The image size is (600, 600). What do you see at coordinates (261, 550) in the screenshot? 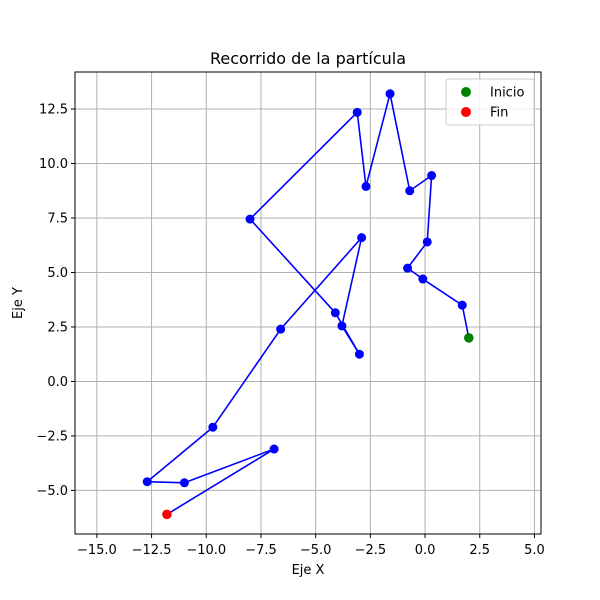
I see `x-tick-label: −7.5` at bounding box center [261, 550].